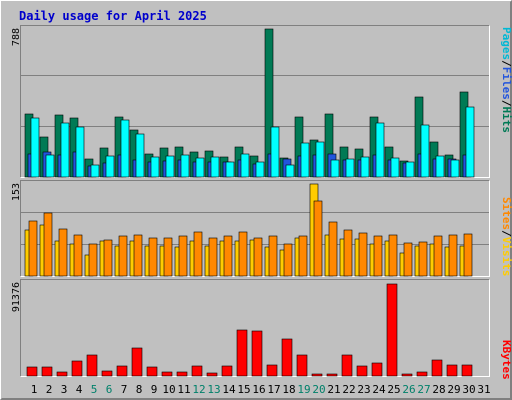 This screenshot has width=512, height=400. Describe the element at coordinates (168, 389) in the screenshot. I see `day-label-10: 10` at that location.